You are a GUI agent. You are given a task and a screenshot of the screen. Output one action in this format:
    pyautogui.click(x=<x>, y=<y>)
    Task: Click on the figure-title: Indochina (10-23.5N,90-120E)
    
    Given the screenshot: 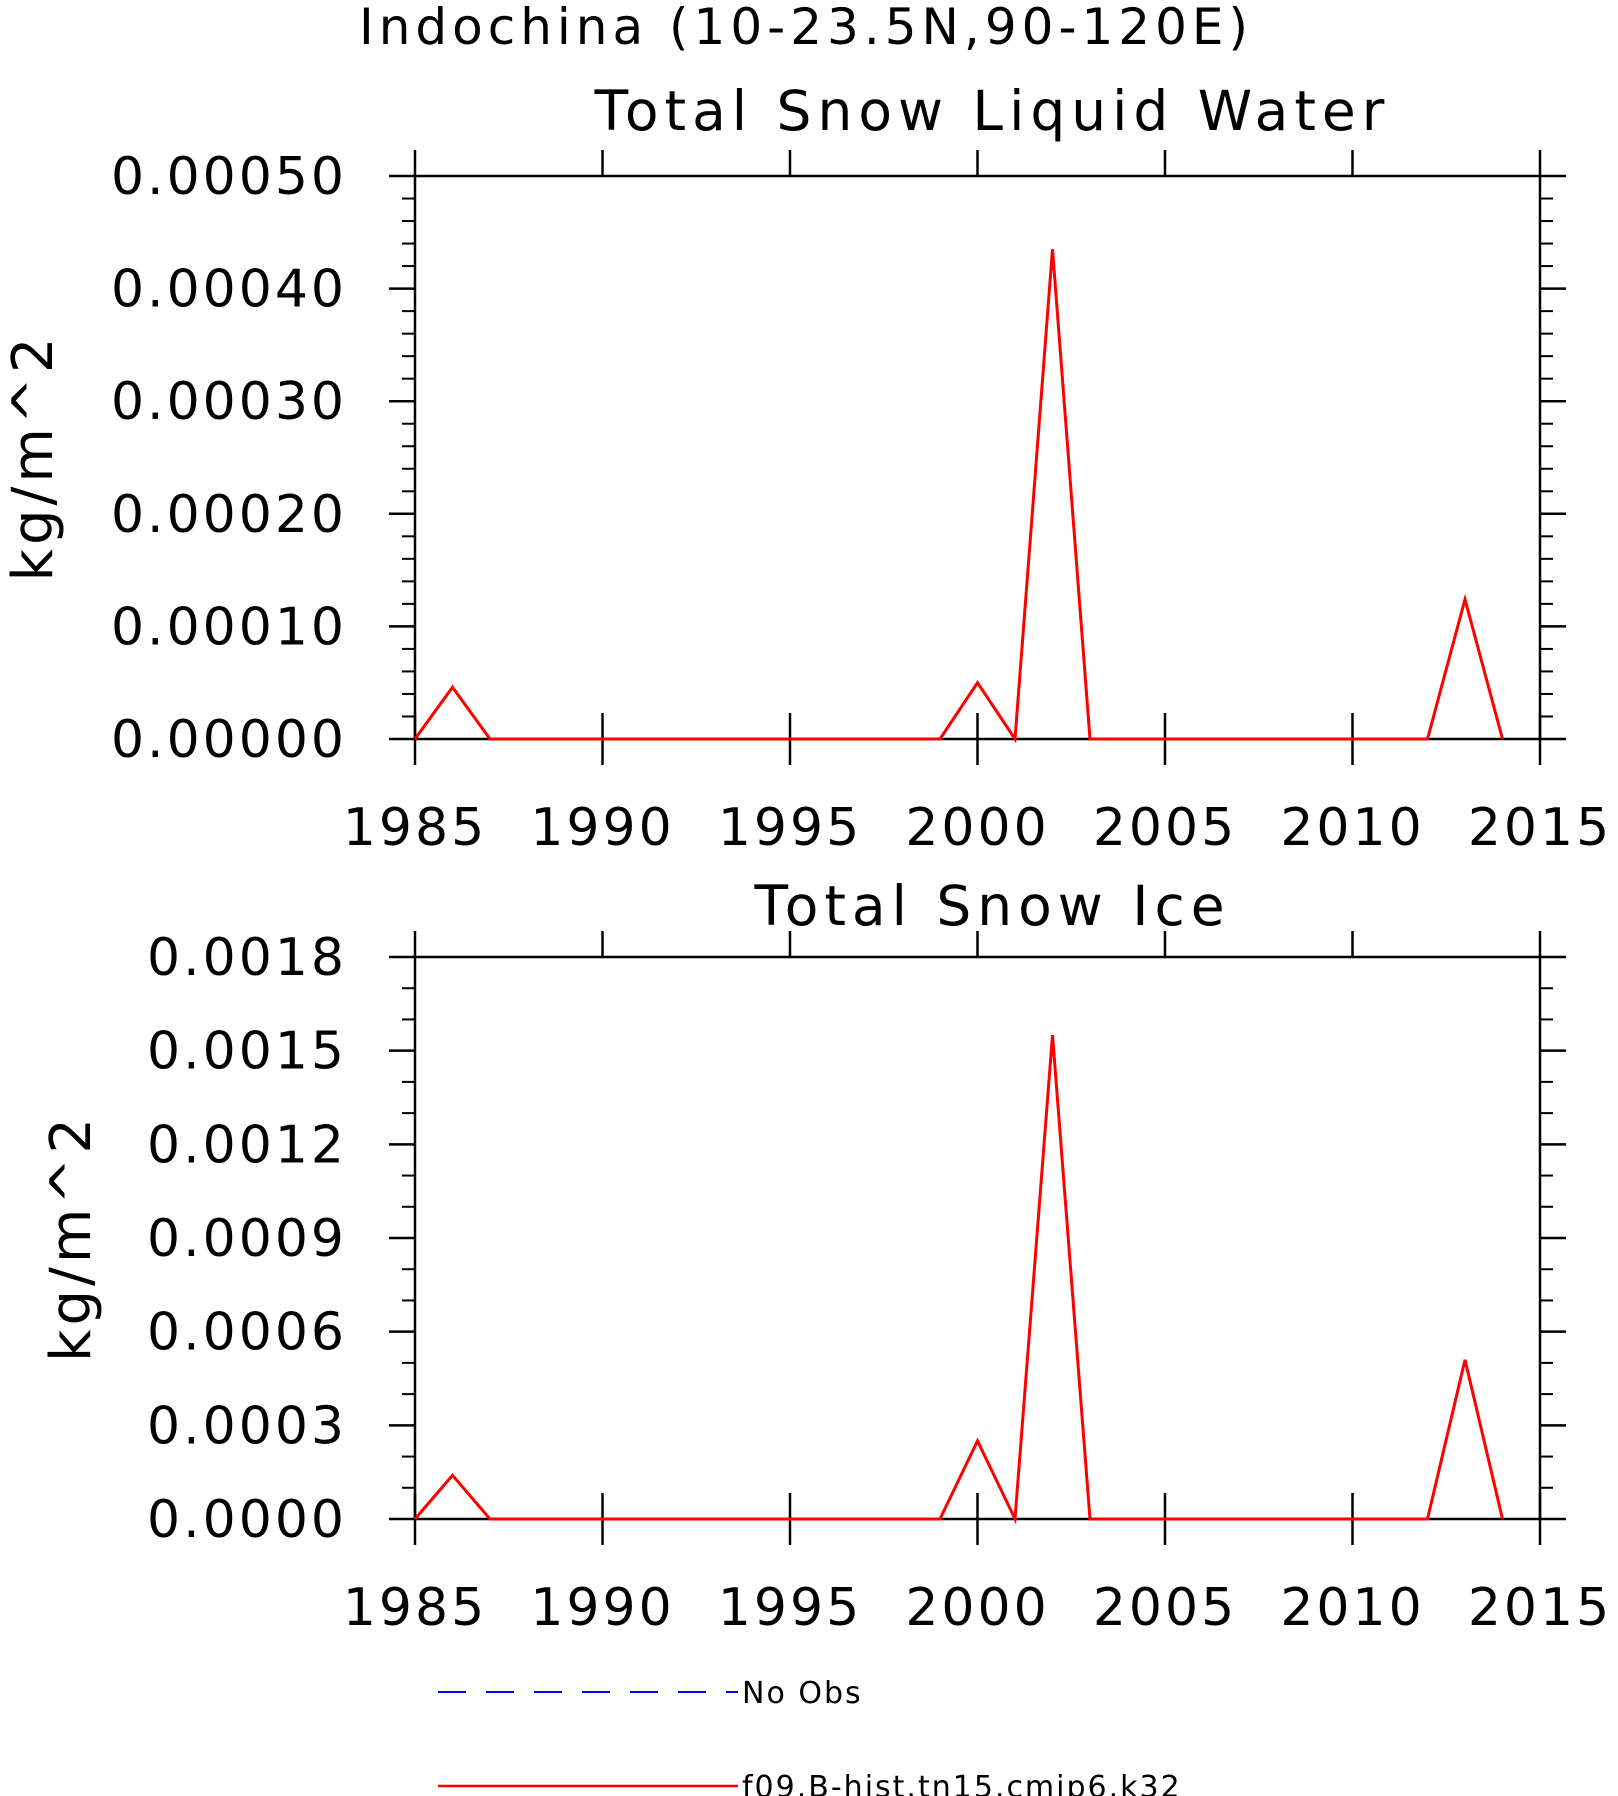 What is the action you would take?
    pyautogui.click(x=806, y=28)
    